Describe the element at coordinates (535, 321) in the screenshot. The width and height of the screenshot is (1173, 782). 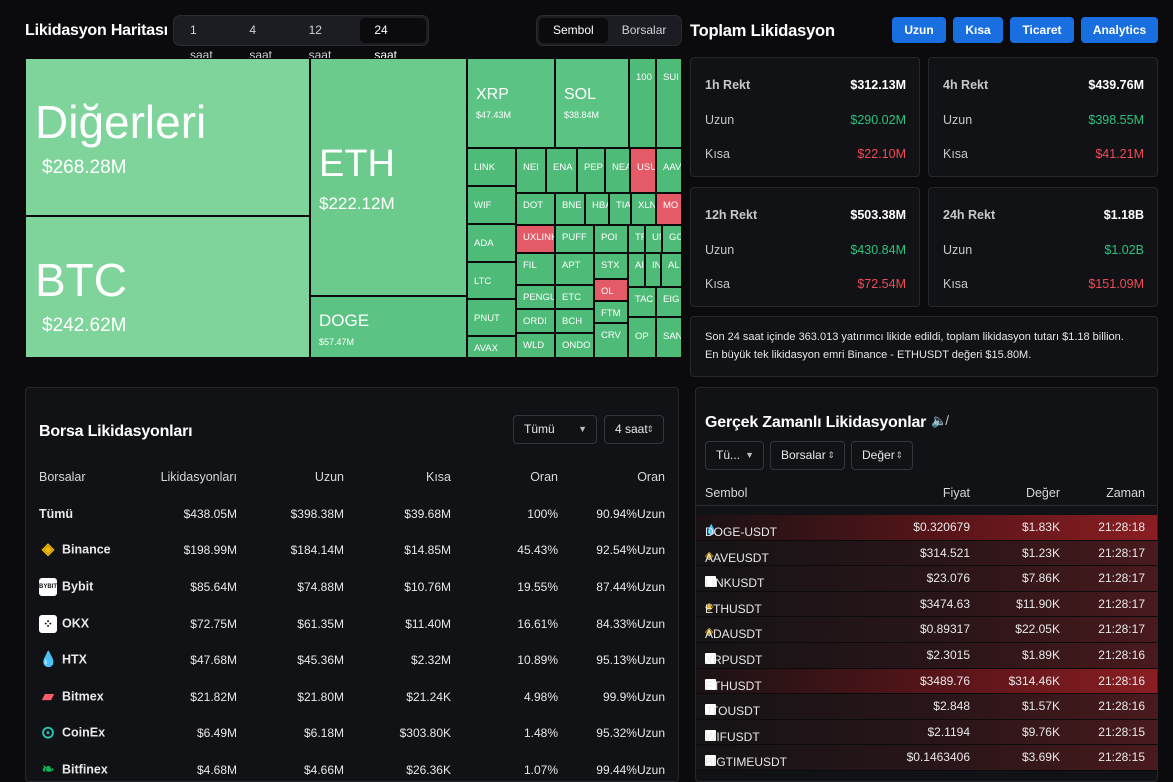
I see `treemap-tile-ordi: ORDI` at that location.